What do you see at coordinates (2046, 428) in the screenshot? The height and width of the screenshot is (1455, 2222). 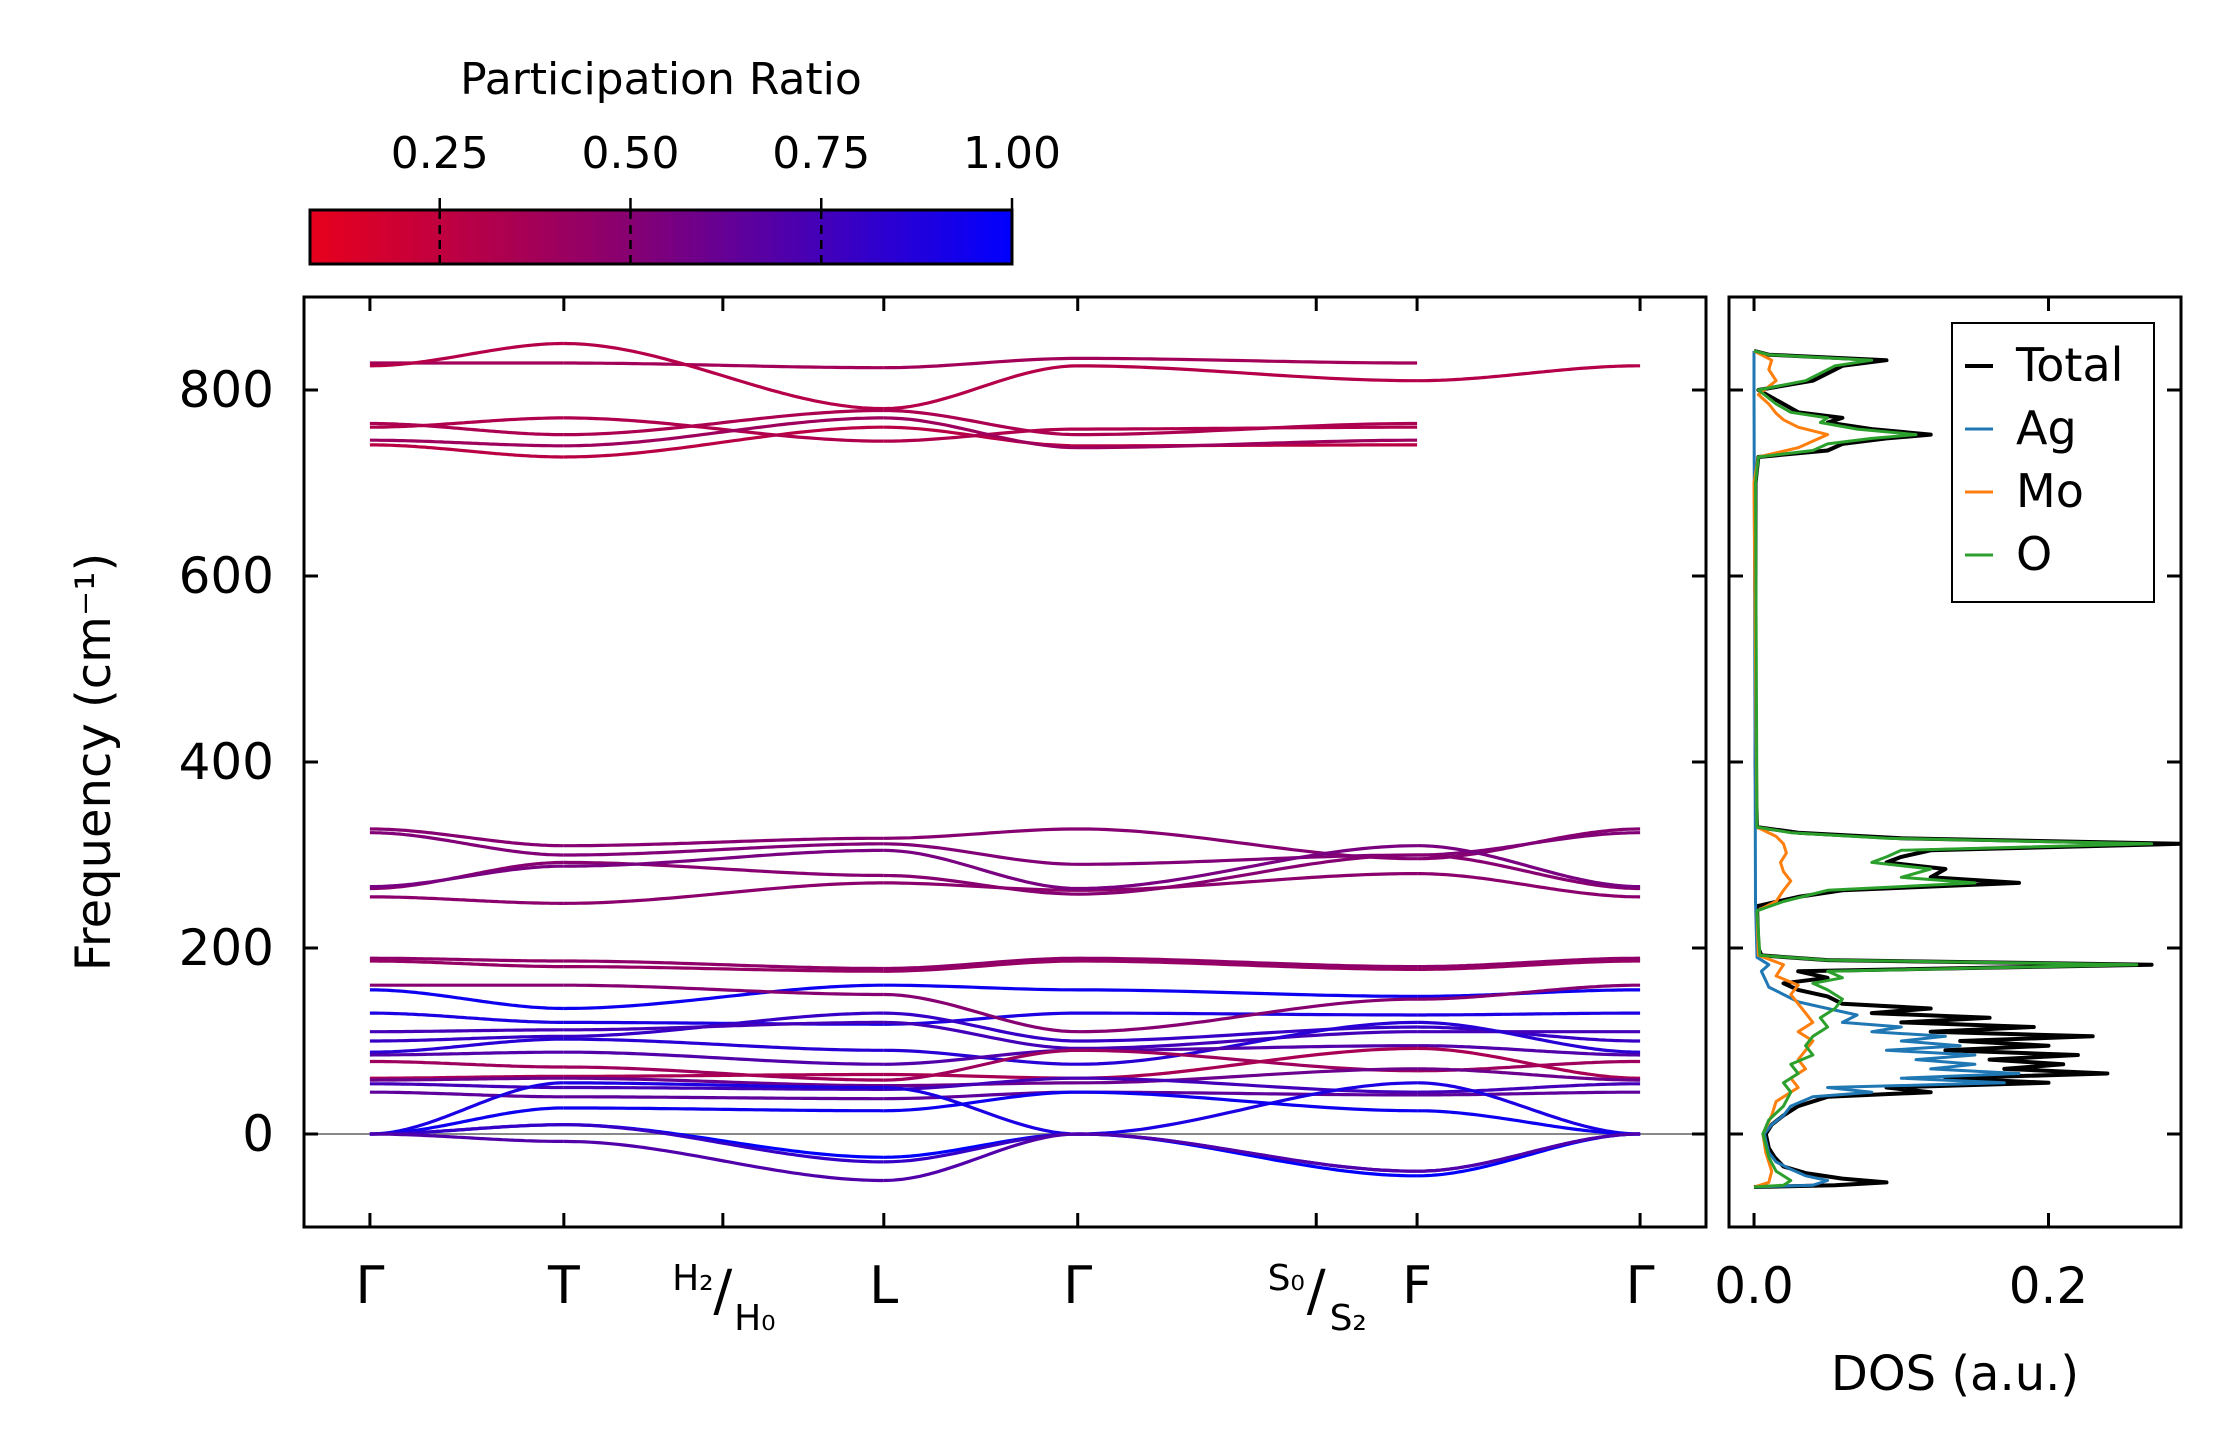 I see `legend-label: Ag` at bounding box center [2046, 428].